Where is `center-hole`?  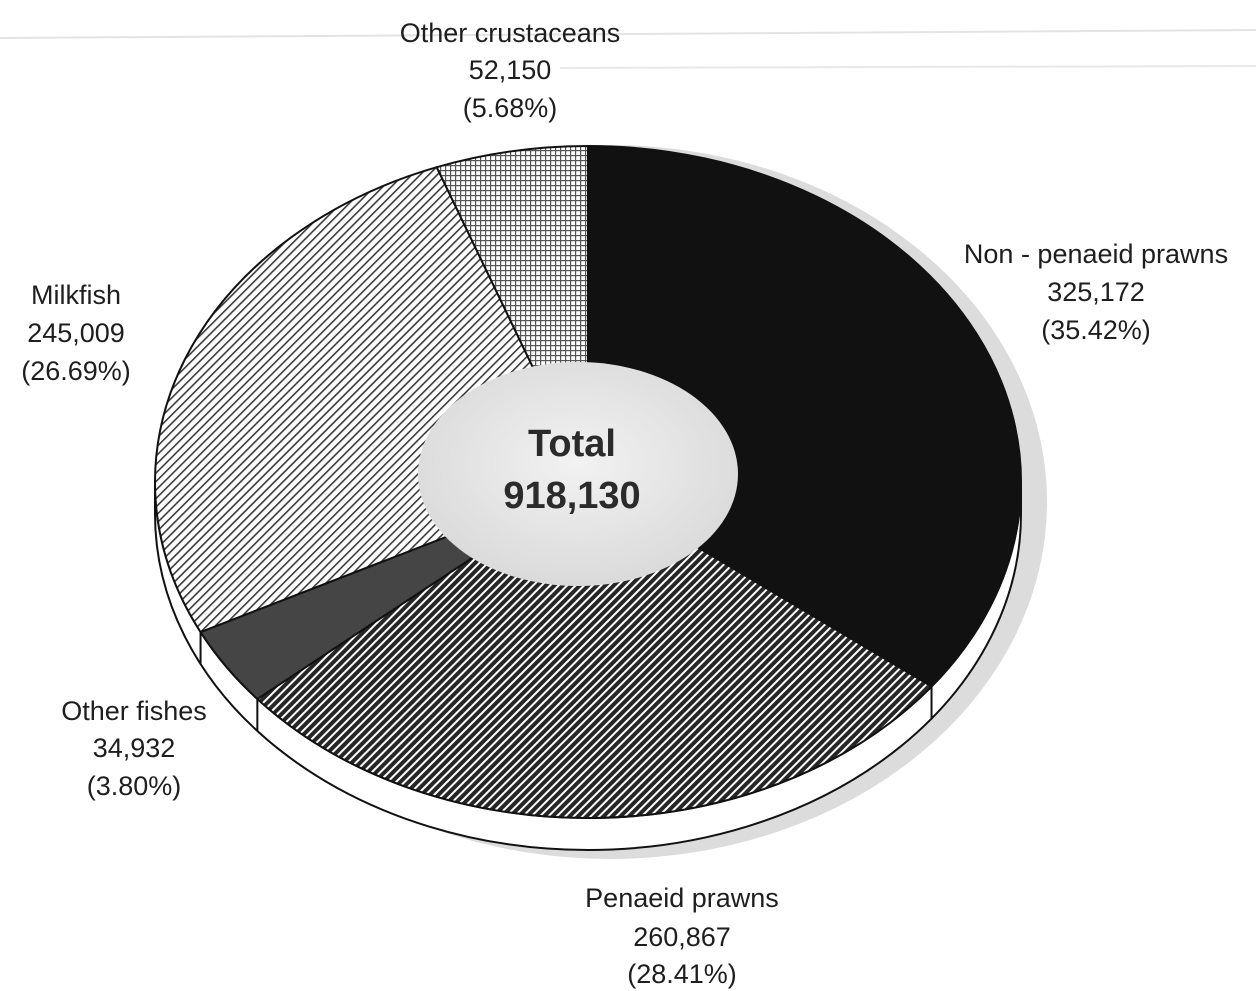
center-hole is located at coordinates (578, 474).